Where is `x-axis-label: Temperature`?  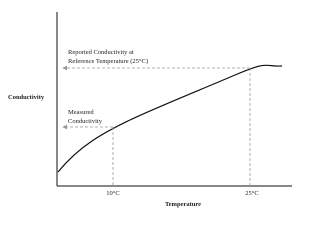
x-axis-label: Temperature is located at coordinates (183, 204).